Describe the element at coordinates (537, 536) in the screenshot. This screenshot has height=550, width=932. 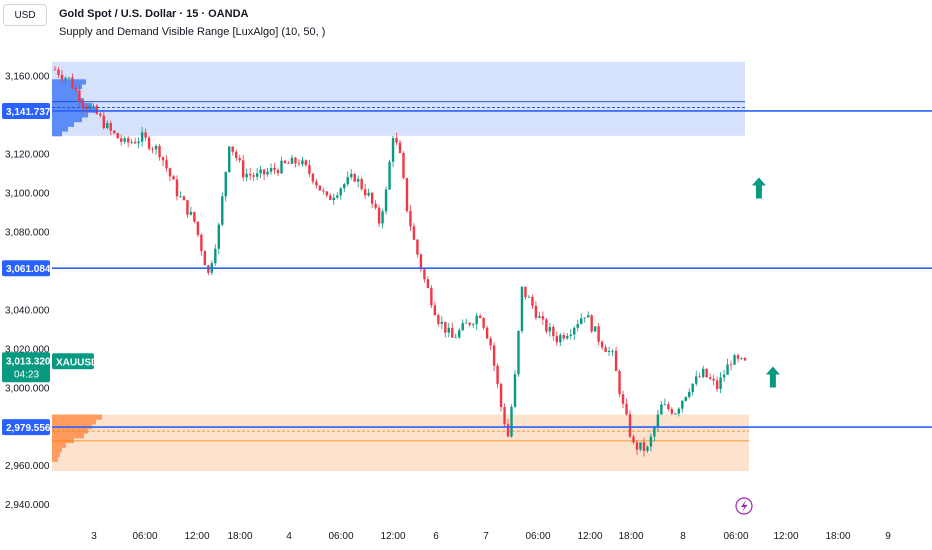
I see `time-tick-label: 06:00` at that location.